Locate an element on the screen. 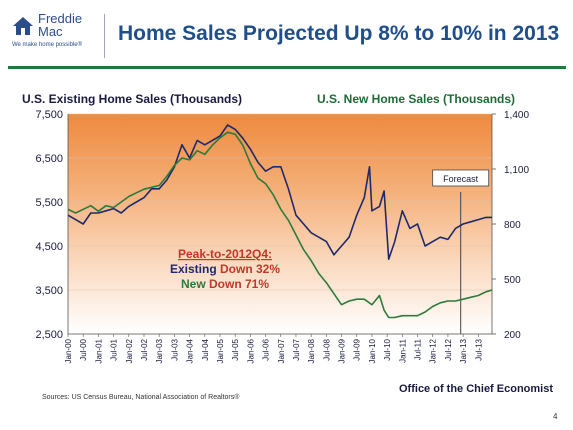  left-tick-label: 3,500 is located at coordinates (49, 291).